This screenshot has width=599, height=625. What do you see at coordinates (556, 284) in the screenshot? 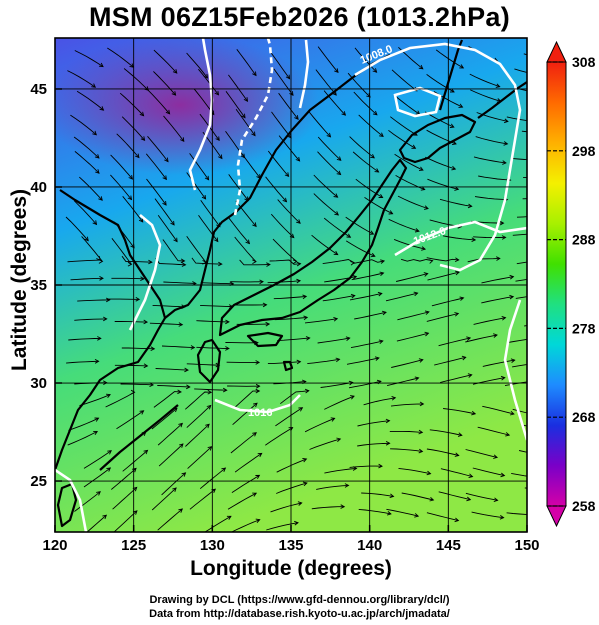
I see `colorbar-body` at bounding box center [556, 284].